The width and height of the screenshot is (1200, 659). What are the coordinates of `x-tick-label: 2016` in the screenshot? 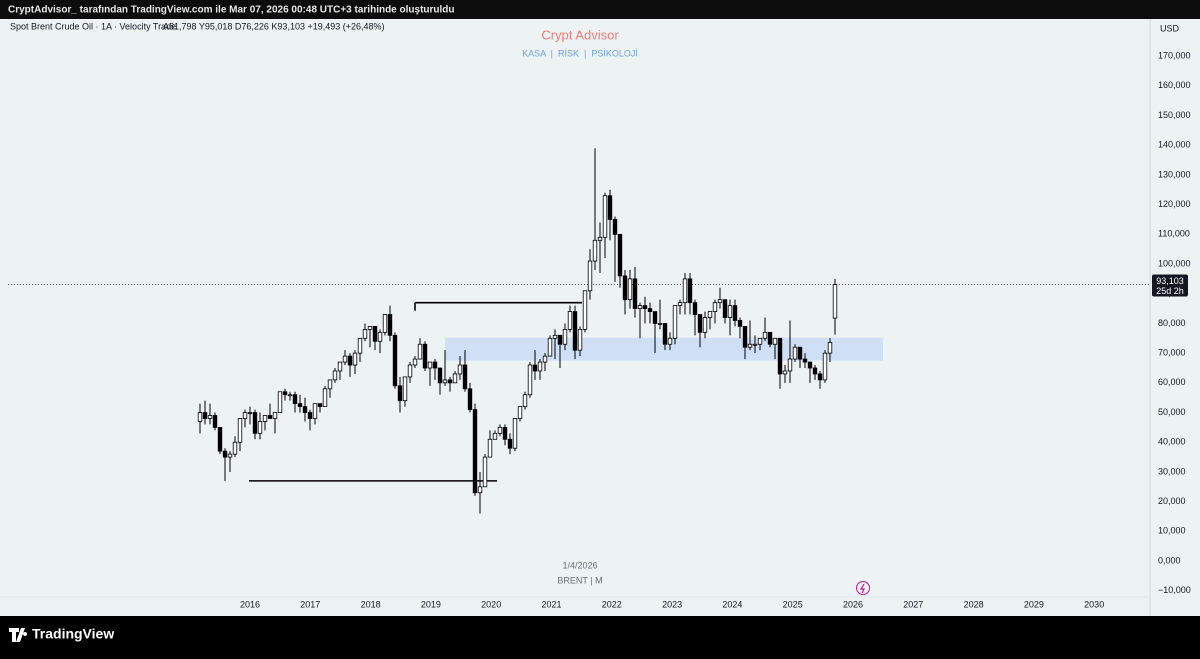 It's located at (250, 604).